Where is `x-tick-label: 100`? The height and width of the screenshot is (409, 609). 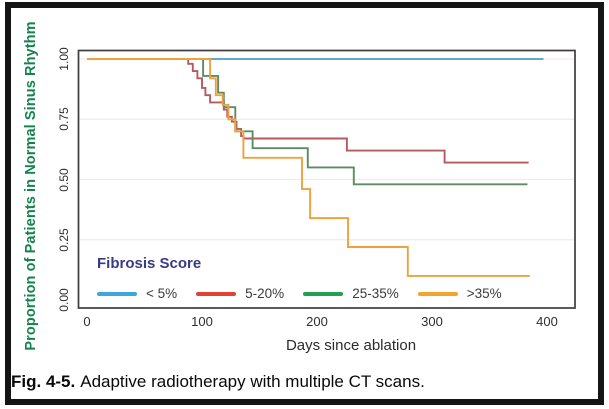
x-tick-label: 100 is located at coordinates (202, 321).